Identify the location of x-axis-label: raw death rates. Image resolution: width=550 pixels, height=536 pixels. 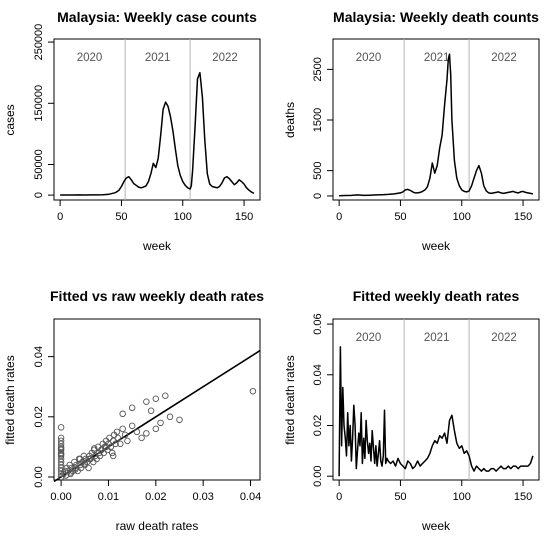
(157, 526).